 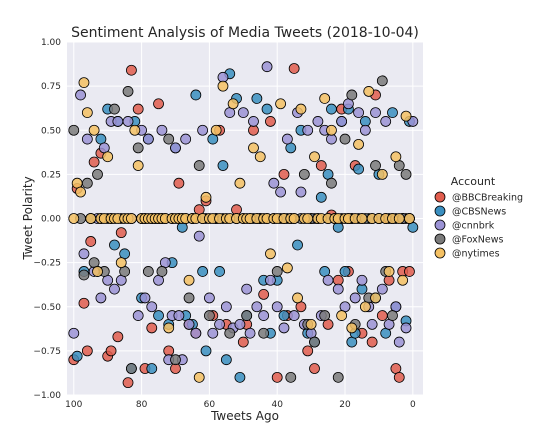 What do you see at coordinates (47, 396) in the screenshot?
I see `y-tick-label: −1.00` at bounding box center [47, 396].